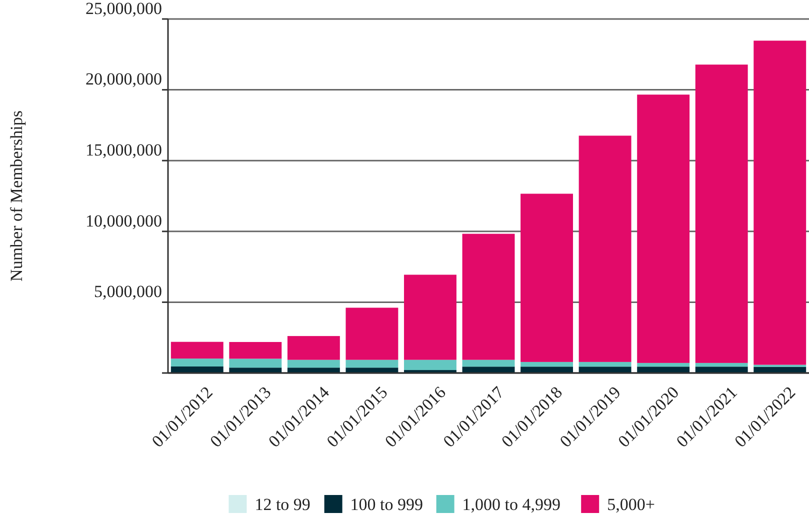  Describe the element at coordinates (124, 220) in the screenshot. I see `y-tick-label: 10,000,000` at that location.